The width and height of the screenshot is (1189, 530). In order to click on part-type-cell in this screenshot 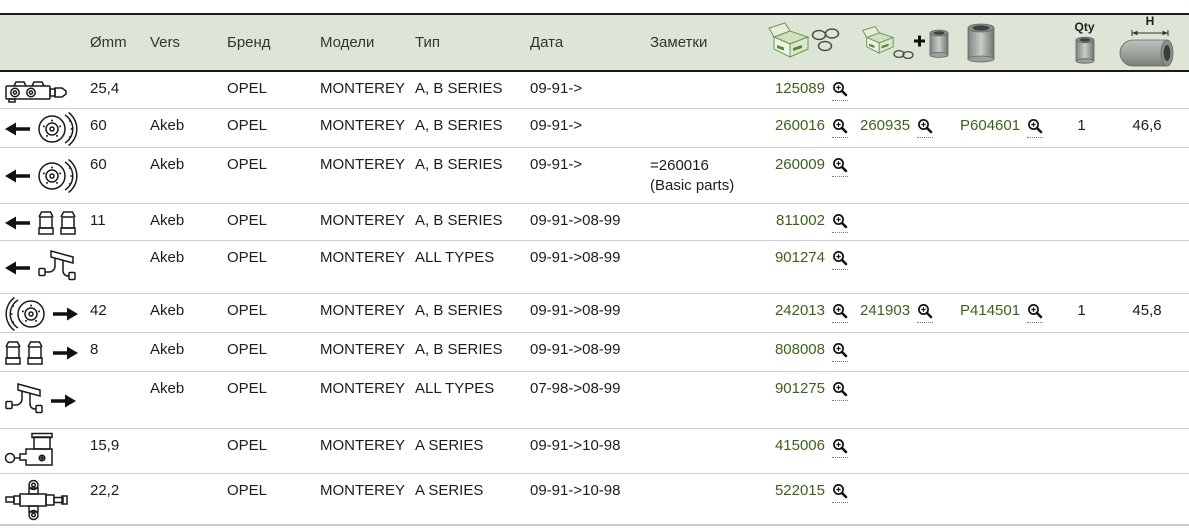, I will do `click(42, 89)`.